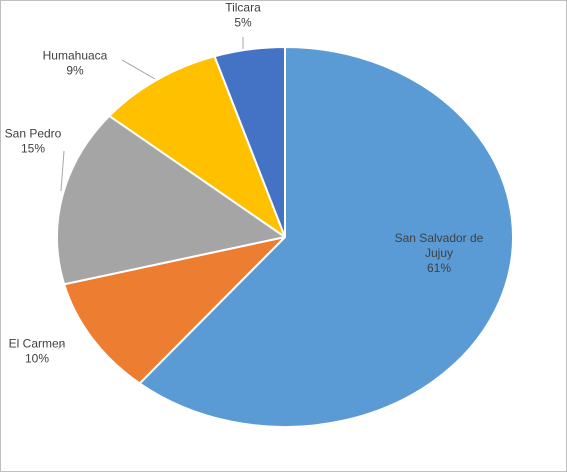  What do you see at coordinates (37, 344) in the screenshot?
I see `data-label-name: El Carmen` at bounding box center [37, 344].